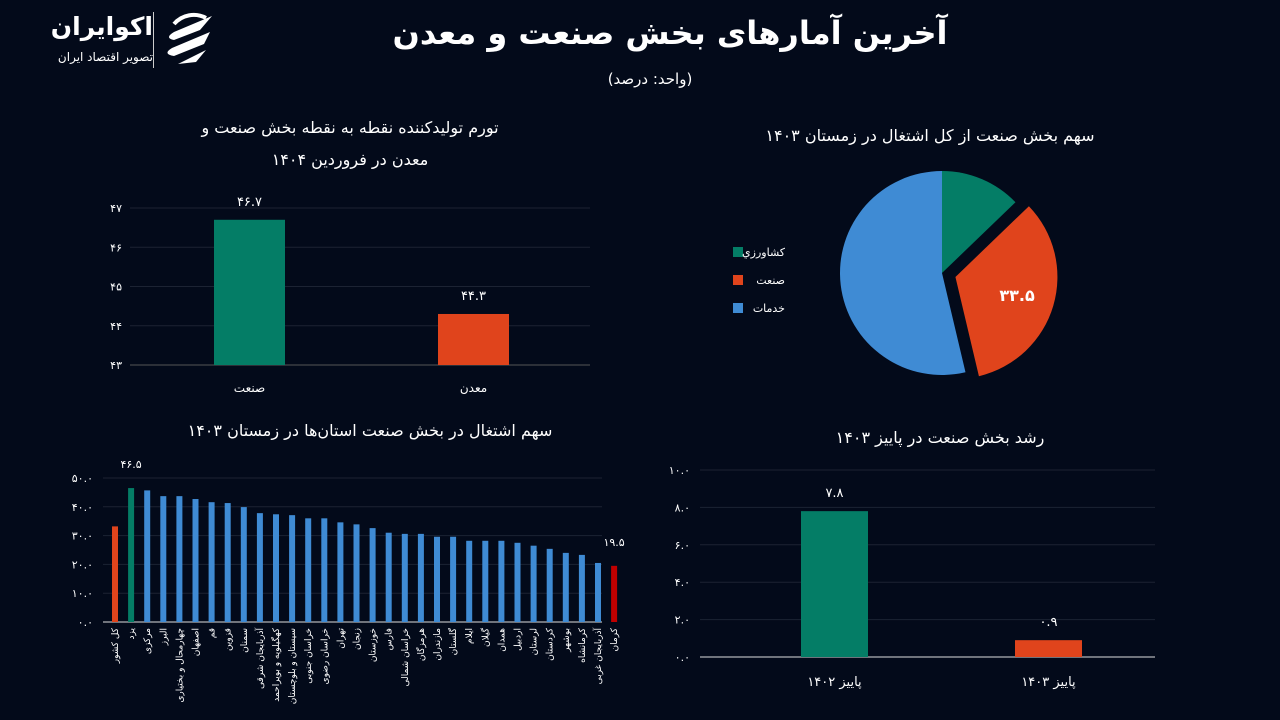 This screenshot has height=720, width=1280. What do you see at coordinates (682, 507) in the screenshot?
I see `growth-ytick-label: ۸.۰` at bounding box center [682, 507].